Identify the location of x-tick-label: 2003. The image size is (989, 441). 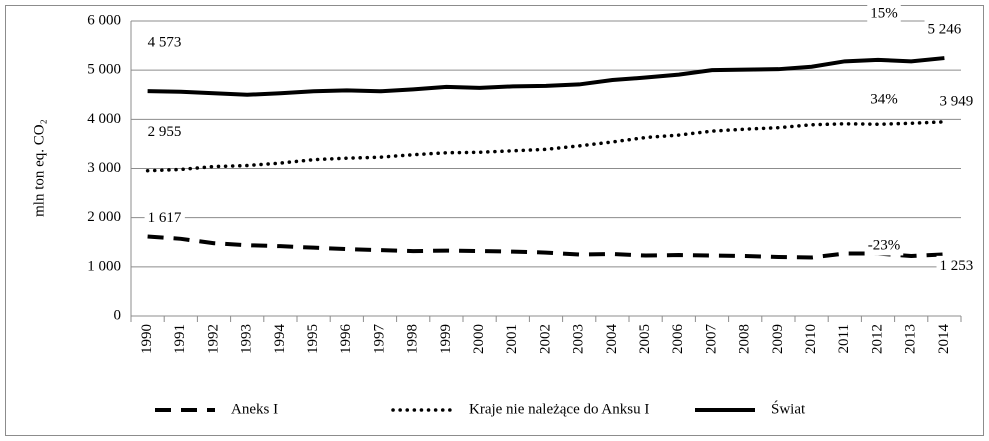
(579, 339).